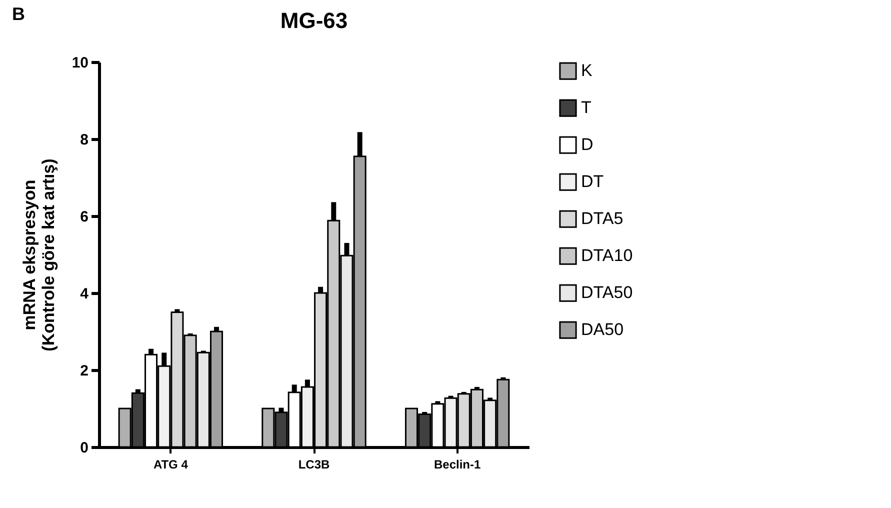 The image size is (891, 508). Describe the element at coordinates (314, 465) in the screenshot. I see `x-tick-label: LC3B` at that location.